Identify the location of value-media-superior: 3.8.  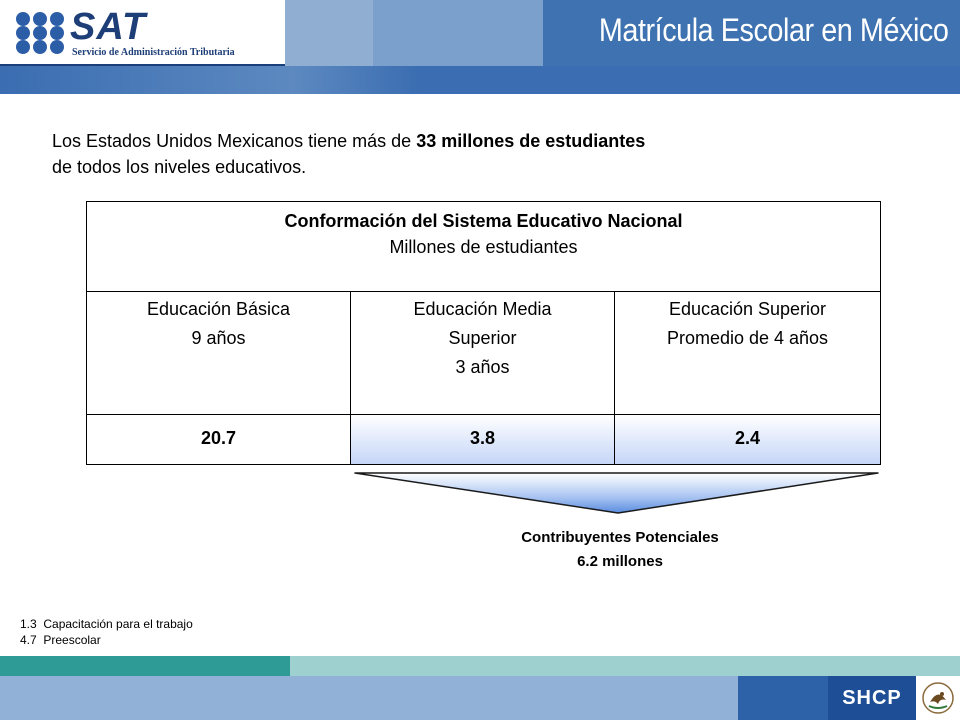
(483, 439).